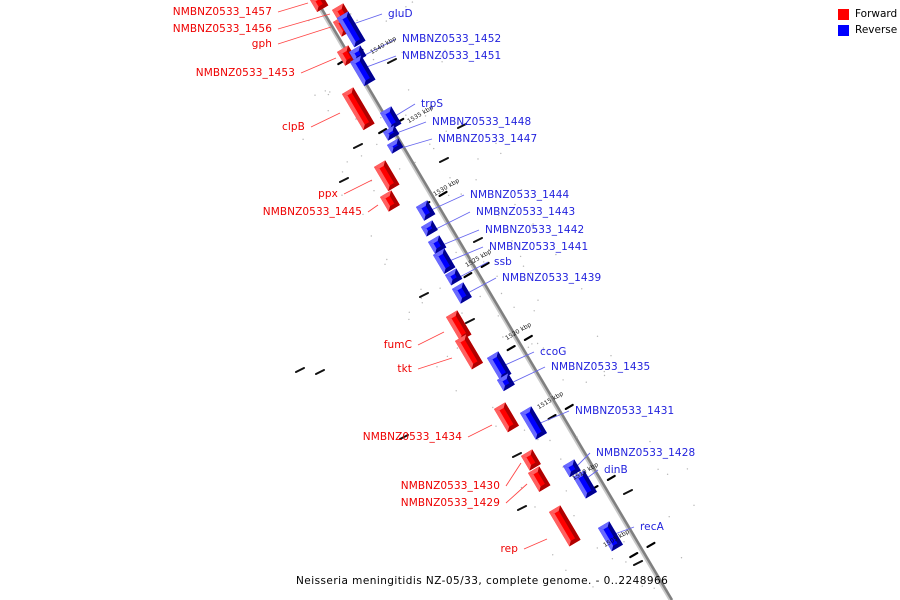 The width and height of the screenshot is (900, 600). What do you see at coordinates (601, 366) in the screenshot?
I see `gene-label-nmbnz0533-1435: NMBNZ0533_1435` at bounding box center [601, 366].